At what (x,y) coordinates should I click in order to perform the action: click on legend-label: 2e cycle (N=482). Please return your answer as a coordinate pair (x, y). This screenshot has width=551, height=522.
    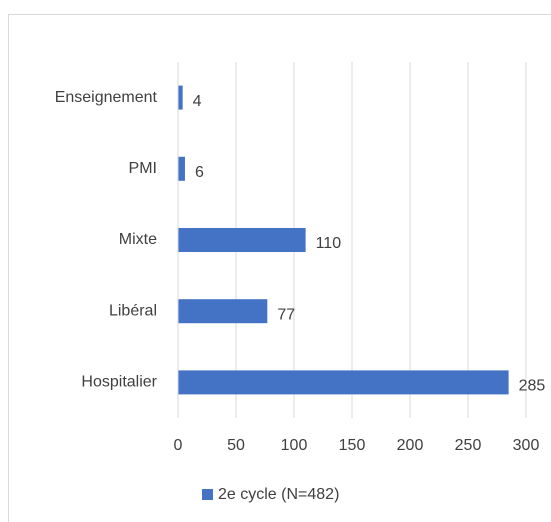
    Looking at the image, I should click on (278, 494).